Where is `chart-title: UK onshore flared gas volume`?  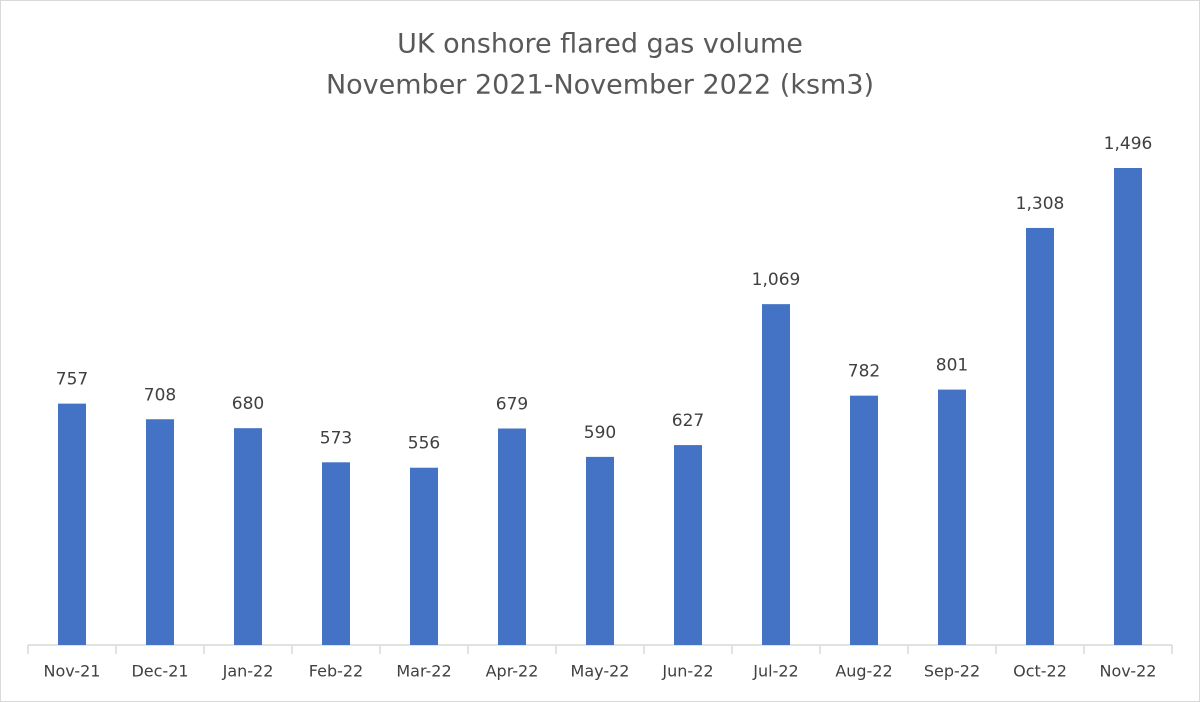 chart-title: UK onshore flared gas volume is located at coordinates (600, 44).